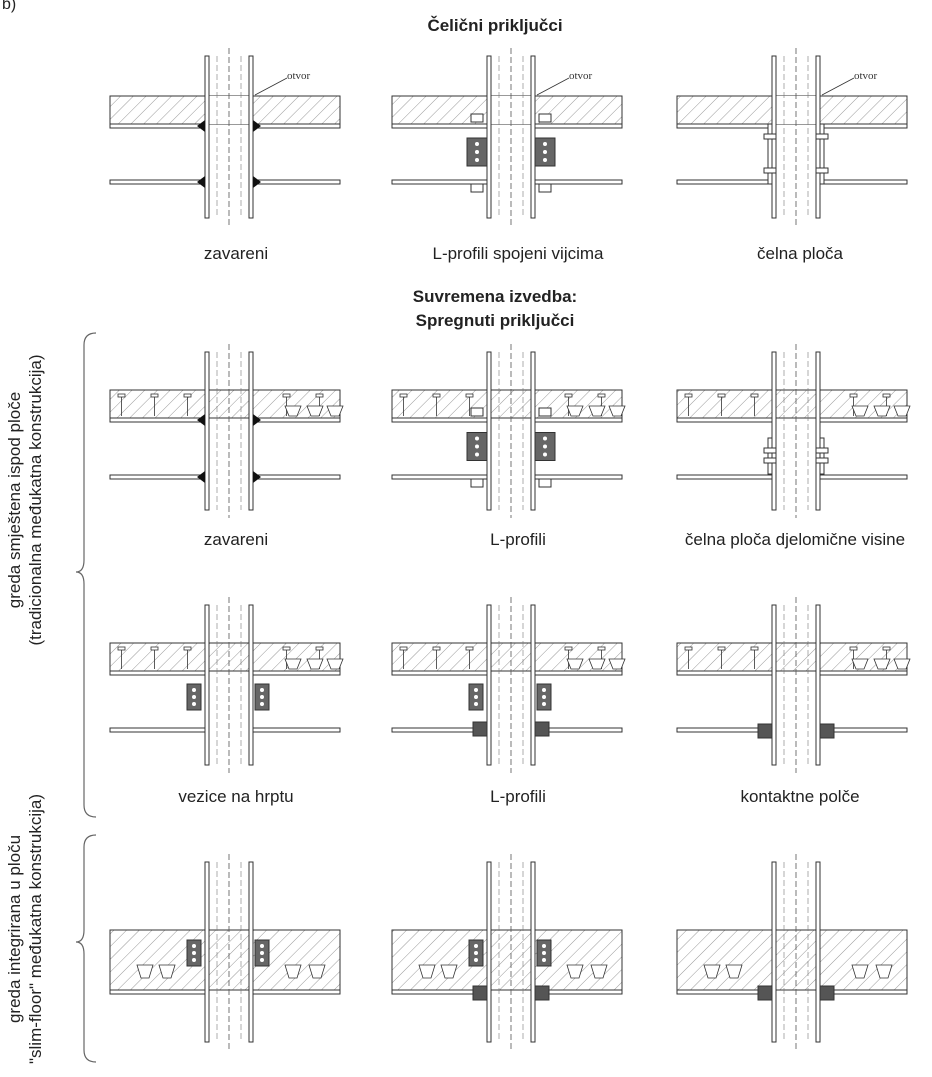 This screenshot has height=1077, width=932. What do you see at coordinates (545, 118) in the screenshot?
I see `angle-top` at bounding box center [545, 118].